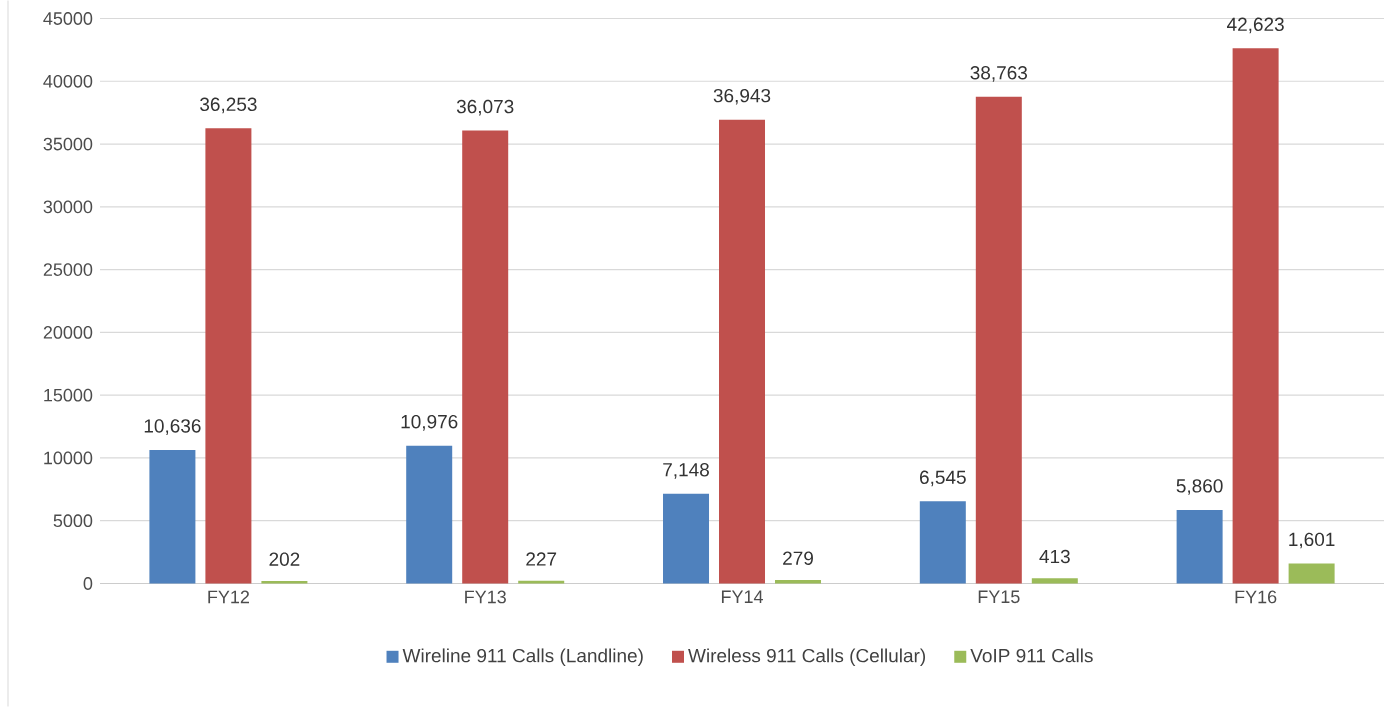  Describe the element at coordinates (68, 144) in the screenshot. I see `y-tick-label: 35000` at that location.